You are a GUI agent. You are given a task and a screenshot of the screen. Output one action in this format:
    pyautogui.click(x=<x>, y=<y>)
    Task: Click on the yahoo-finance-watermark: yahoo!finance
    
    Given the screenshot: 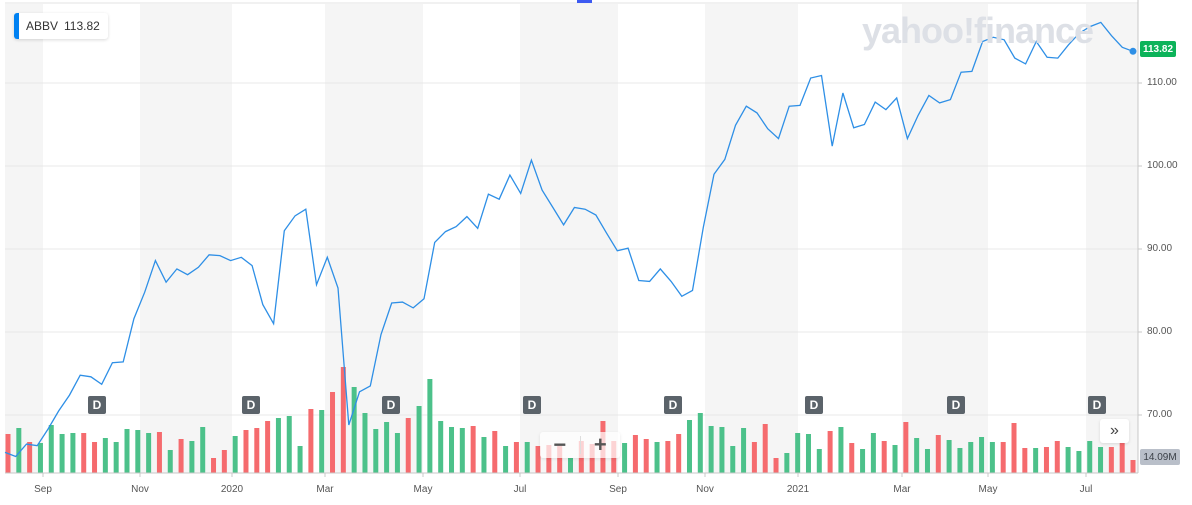 What is the action you would take?
    pyautogui.click(x=978, y=30)
    